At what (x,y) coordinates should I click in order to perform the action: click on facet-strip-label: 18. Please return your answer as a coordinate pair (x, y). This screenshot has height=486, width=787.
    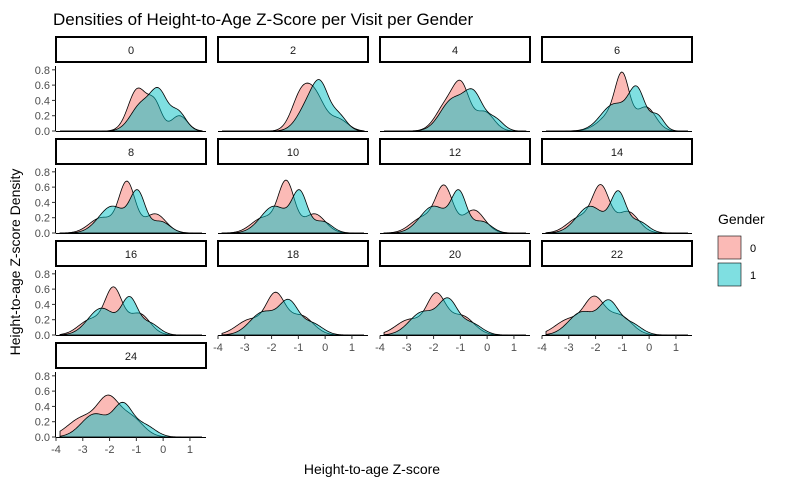
    Looking at the image, I should click on (293, 255).